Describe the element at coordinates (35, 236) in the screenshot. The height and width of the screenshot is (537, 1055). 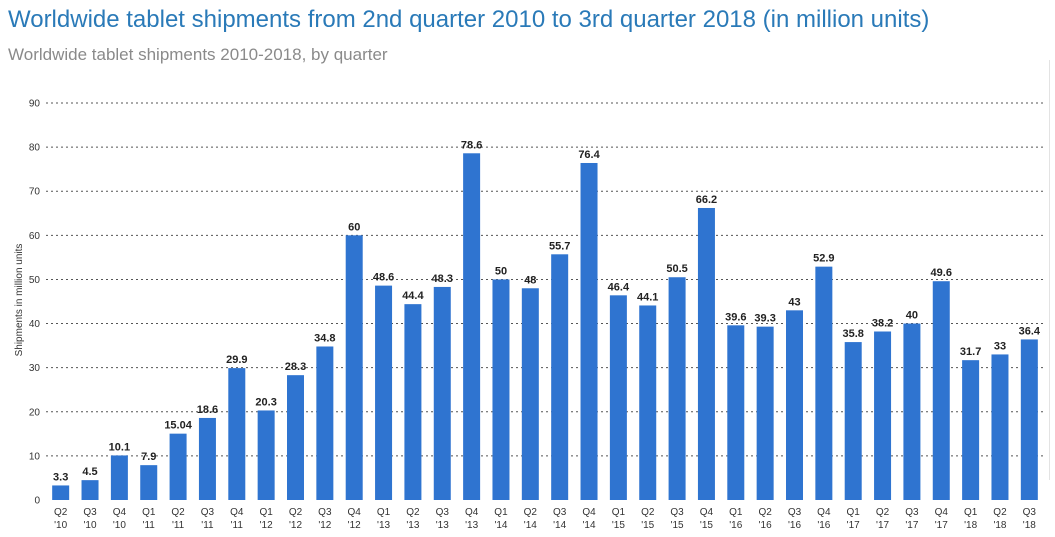
I see `y-tick-label: 60` at that location.